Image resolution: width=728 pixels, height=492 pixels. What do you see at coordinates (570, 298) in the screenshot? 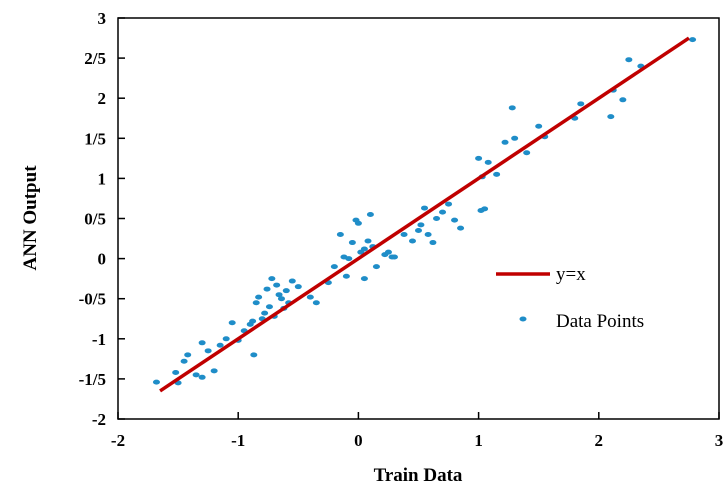
I see `legend: y=x Data Points` at bounding box center [570, 298].